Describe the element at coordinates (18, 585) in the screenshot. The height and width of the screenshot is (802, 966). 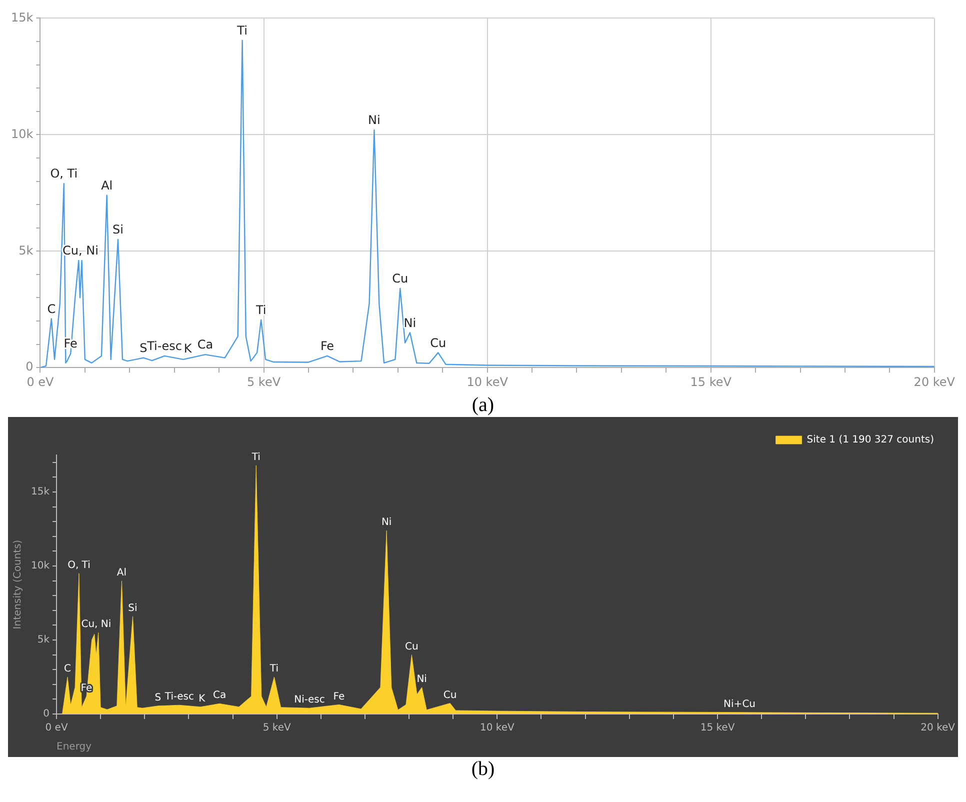
I see `y-axis-title: Intensity (Counts)` at that location.